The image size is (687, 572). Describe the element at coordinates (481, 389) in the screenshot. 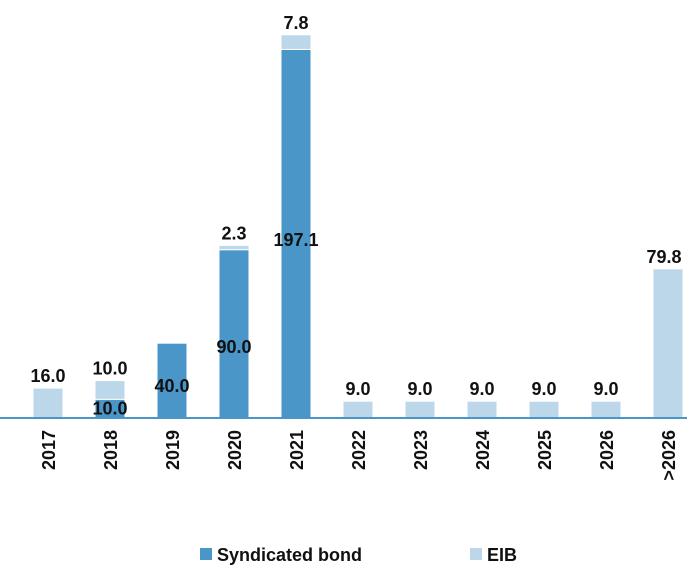

I see `data-label-eib-2024: 9.0` at that location.